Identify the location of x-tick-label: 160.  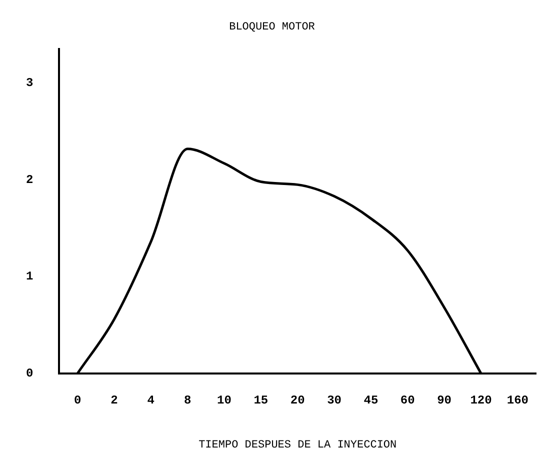
(517, 401).